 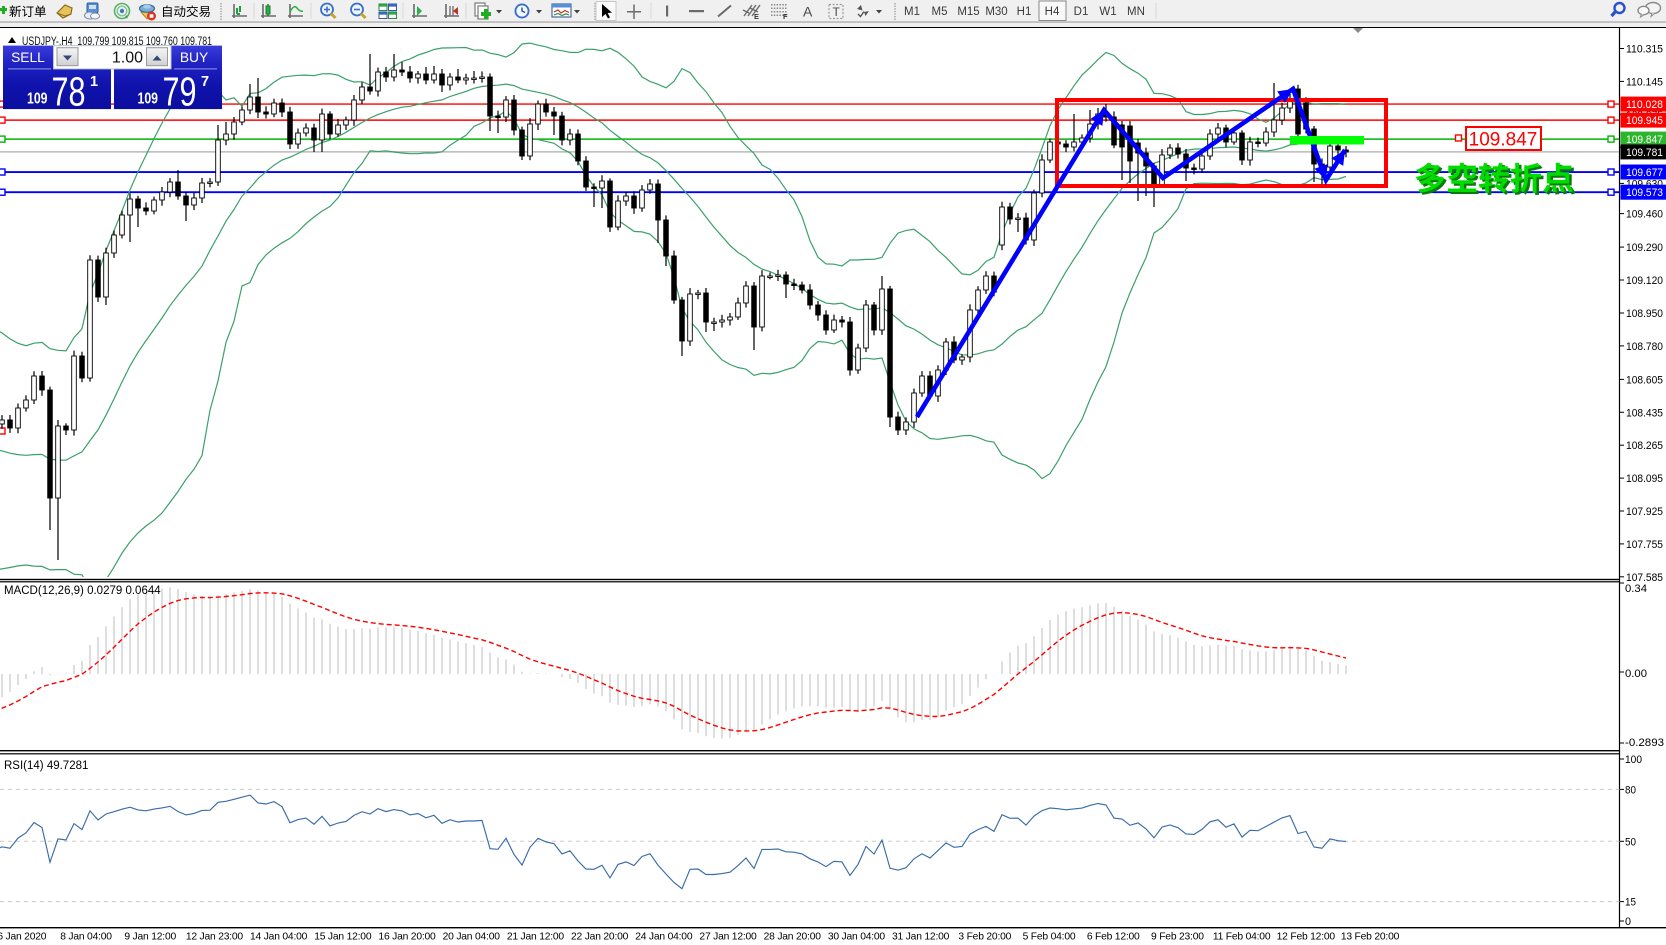 What do you see at coordinates (180, 92) in the screenshot?
I see `svg-text: 79` at bounding box center [180, 92].